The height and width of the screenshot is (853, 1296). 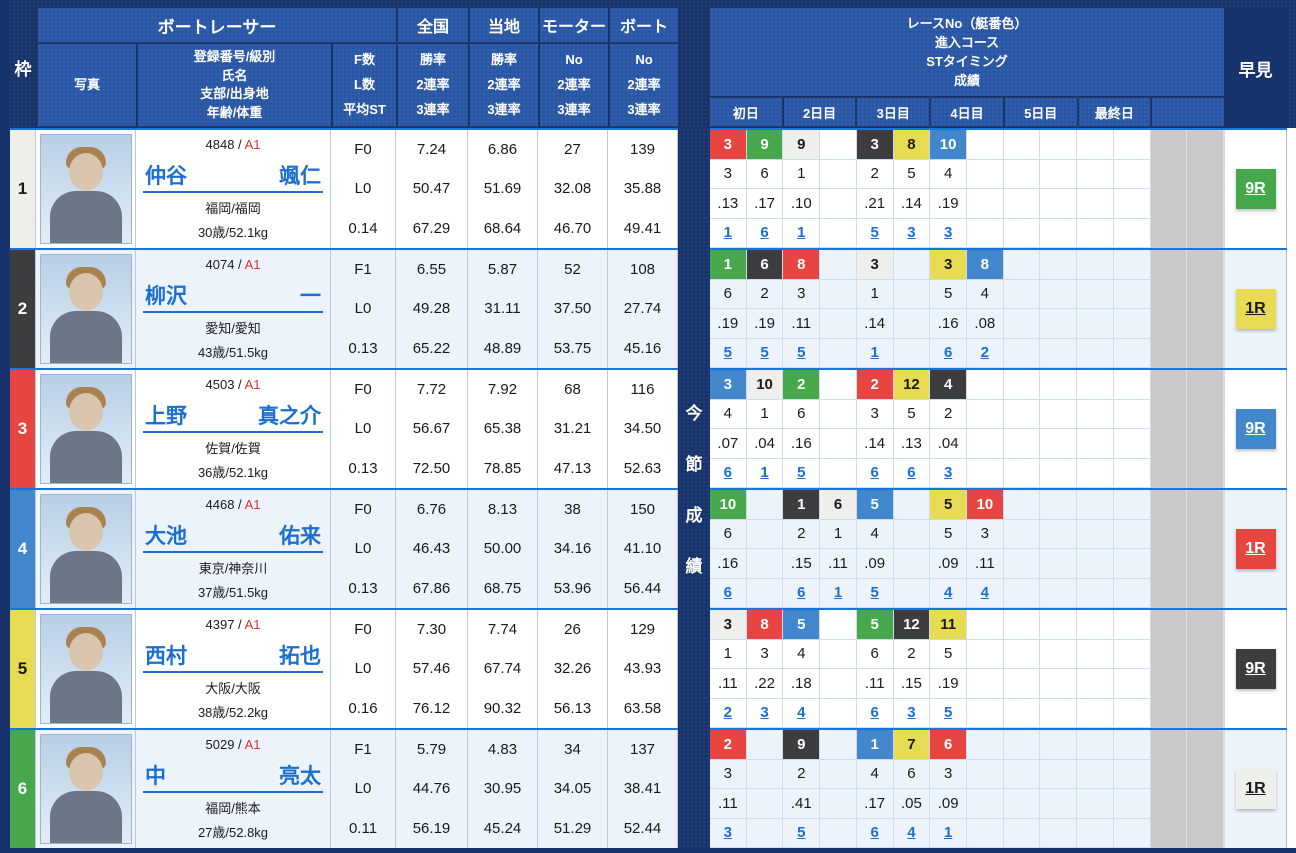 I want to click on waku-number: 5, so click(x=23, y=669).